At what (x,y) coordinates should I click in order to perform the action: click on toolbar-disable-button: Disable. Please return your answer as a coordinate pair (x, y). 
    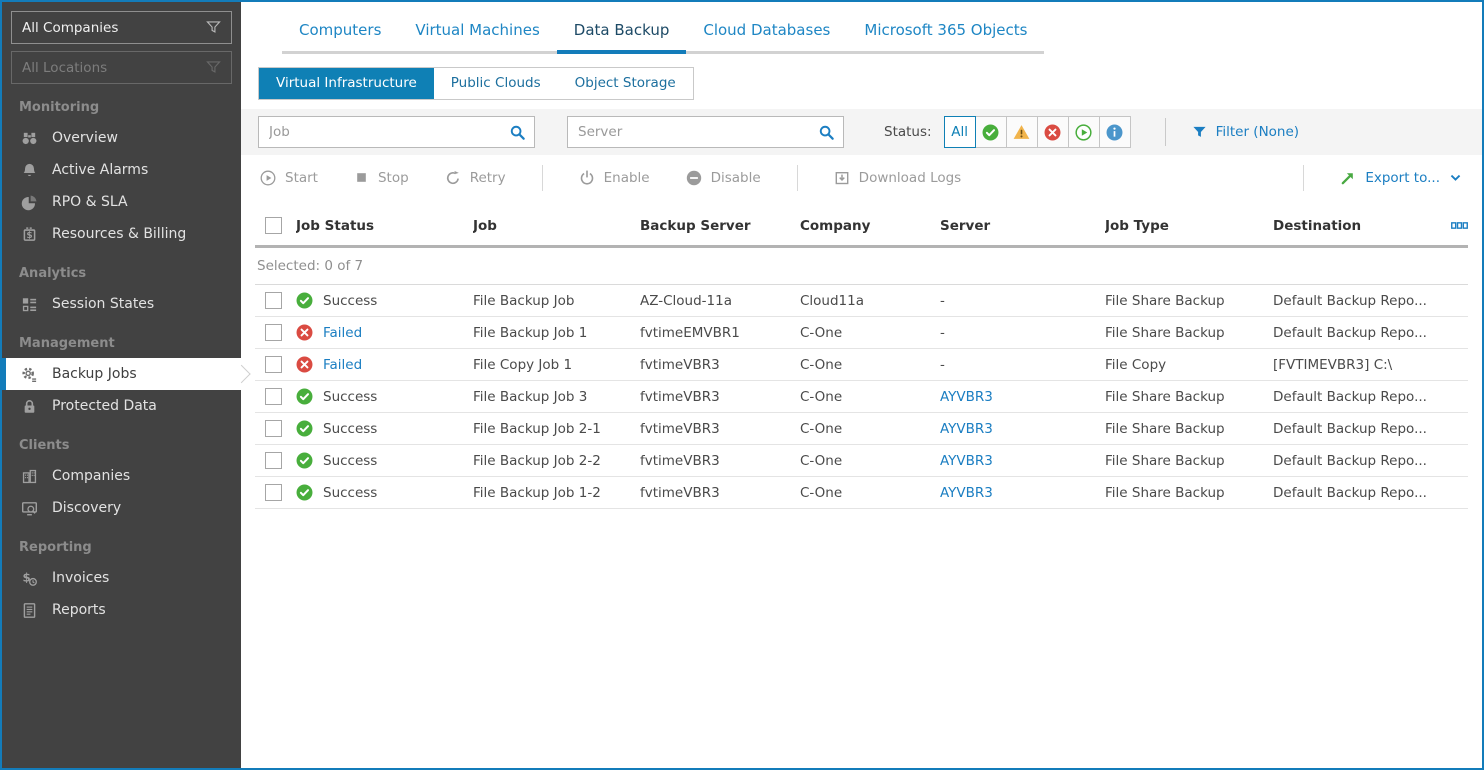
    Looking at the image, I should click on (723, 178).